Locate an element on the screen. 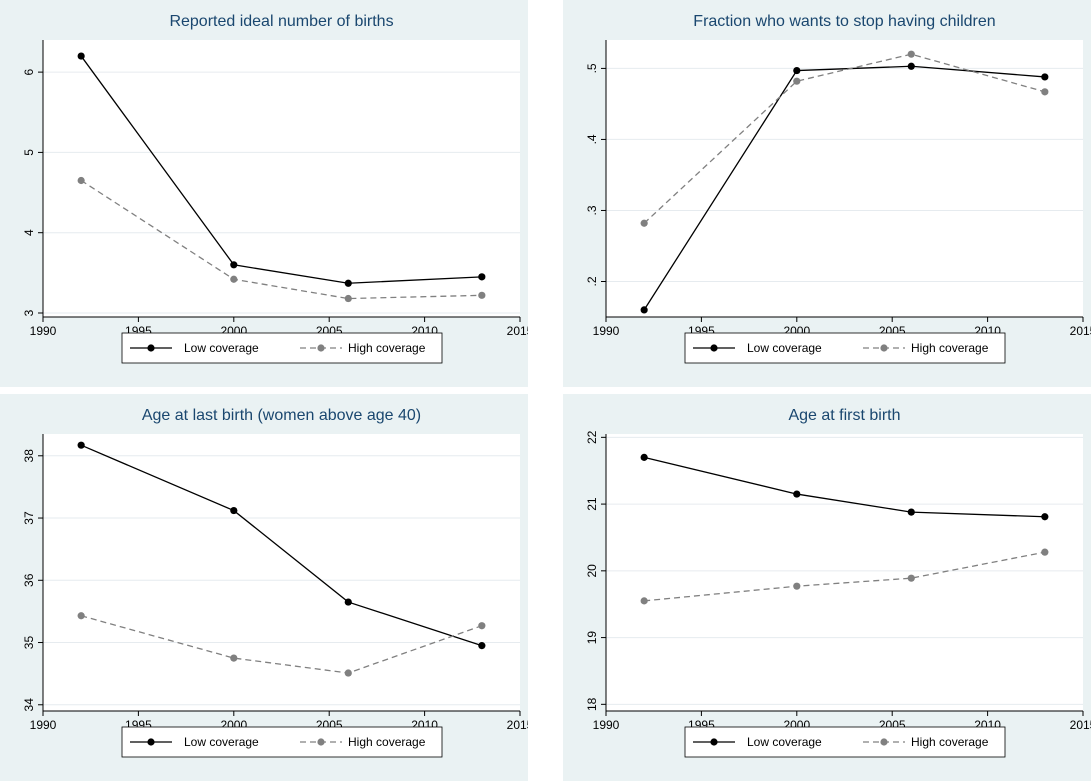  y-tick-label: 37 is located at coordinates (29, 518).